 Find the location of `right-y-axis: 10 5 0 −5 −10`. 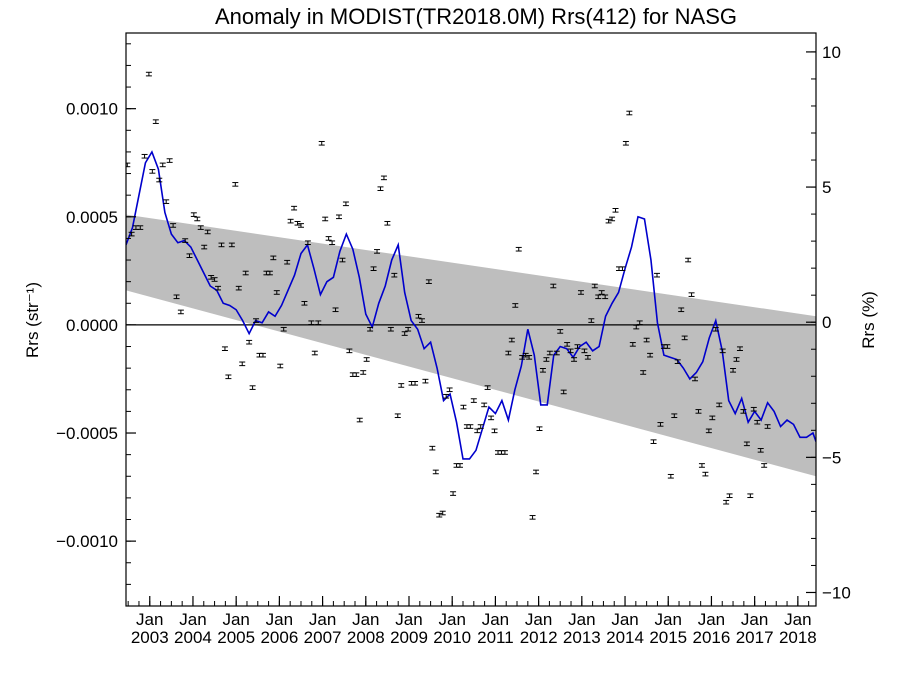

right-y-axis: 10 5 0 −5 −10 is located at coordinates (828, 322).